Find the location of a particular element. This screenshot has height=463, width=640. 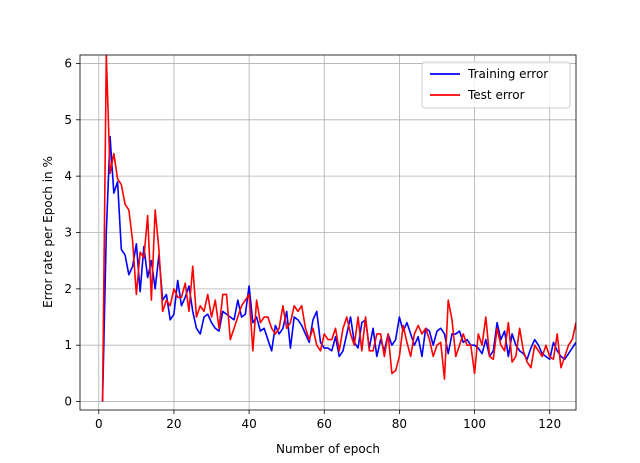

x-tick-label: 60 is located at coordinates (324, 424).